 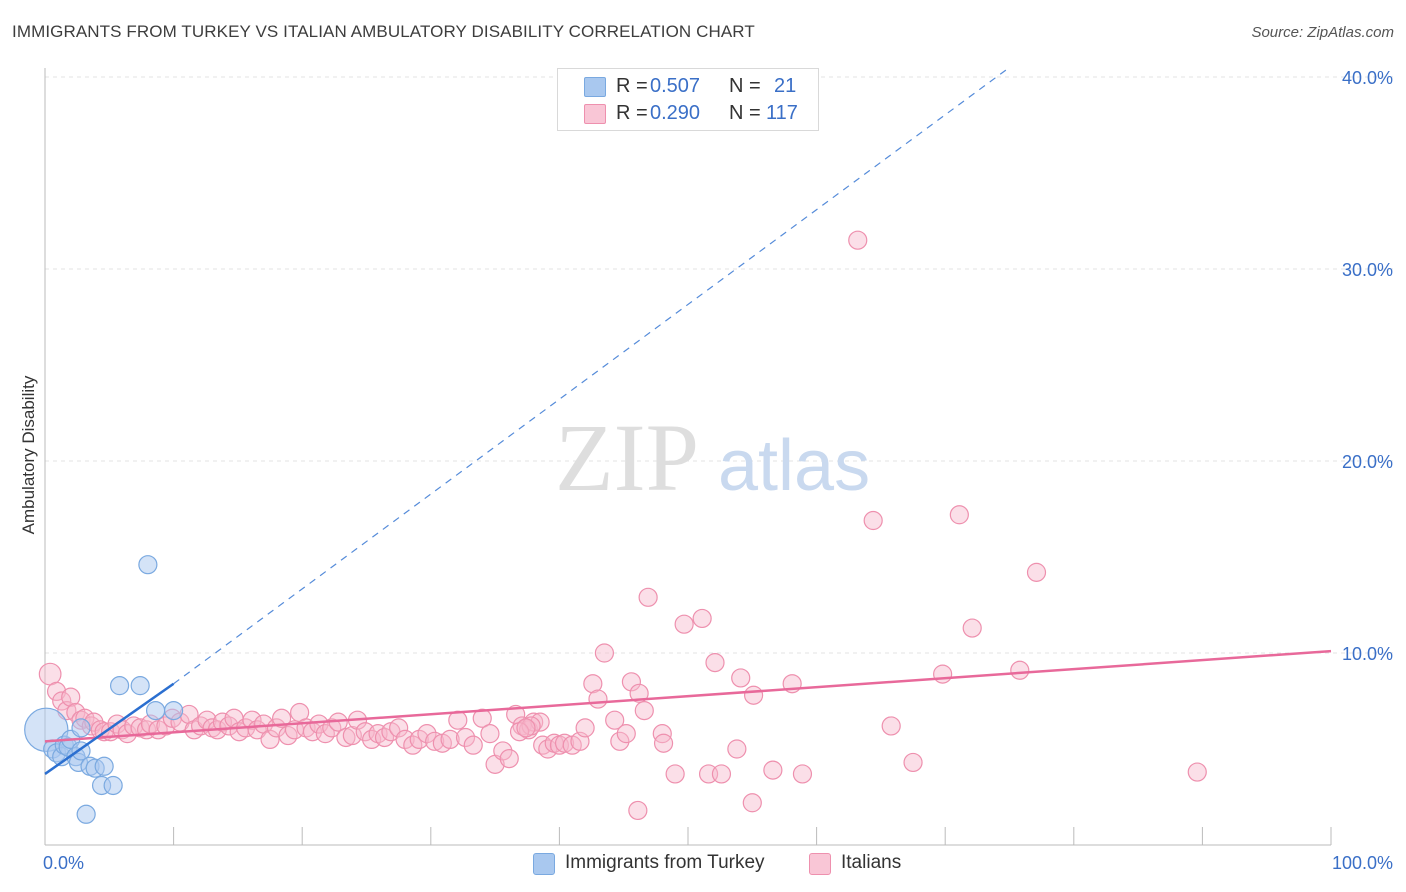 I want to click on bottom-legend-swatch-pink, so click(x=820, y=864).